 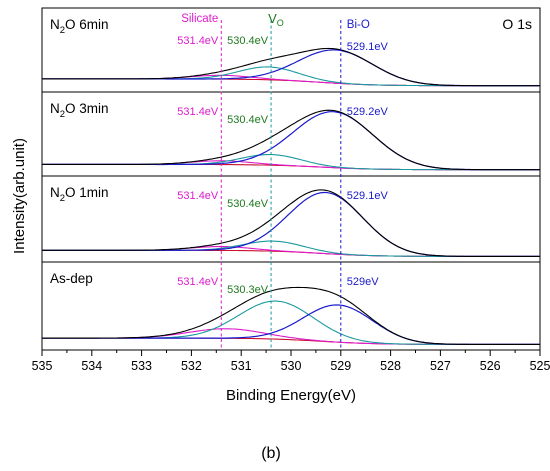 I want to click on x-tick-label: 526, so click(x=490, y=366).